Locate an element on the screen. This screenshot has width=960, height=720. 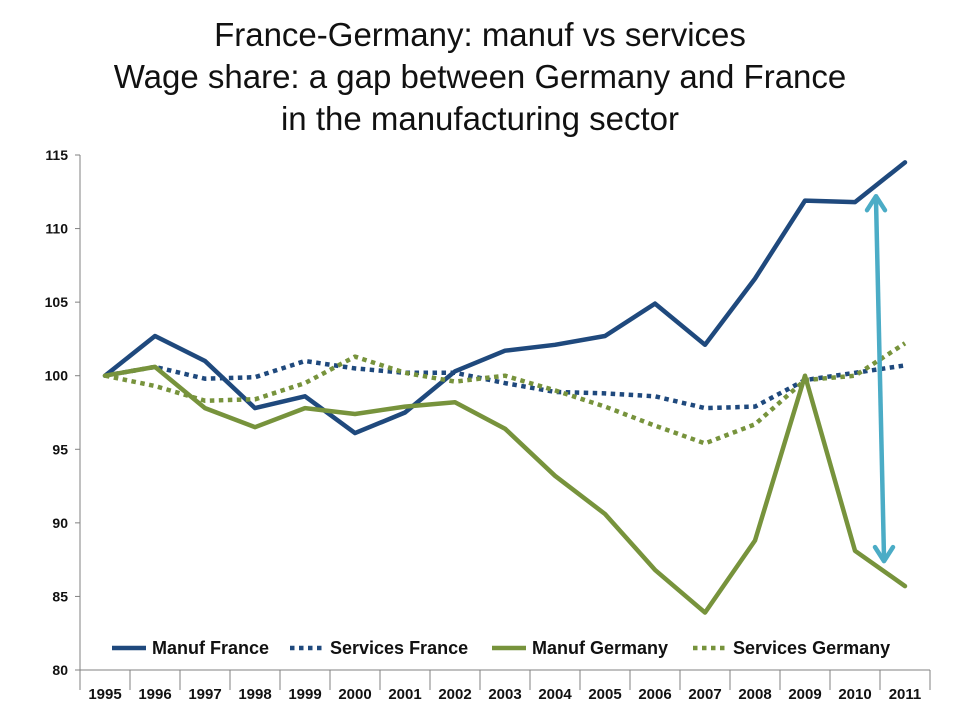
y-tick-label: 90 is located at coordinates (60, 523).